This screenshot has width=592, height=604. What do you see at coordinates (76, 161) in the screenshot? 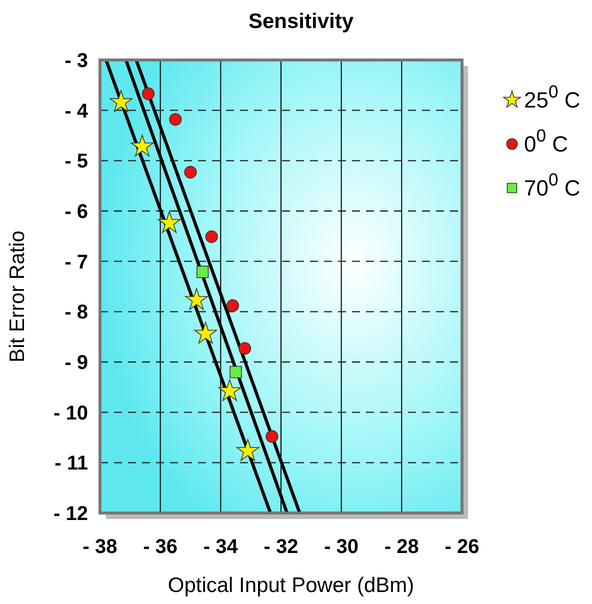
I see `y-tick-label: - 5` at bounding box center [76, 161].